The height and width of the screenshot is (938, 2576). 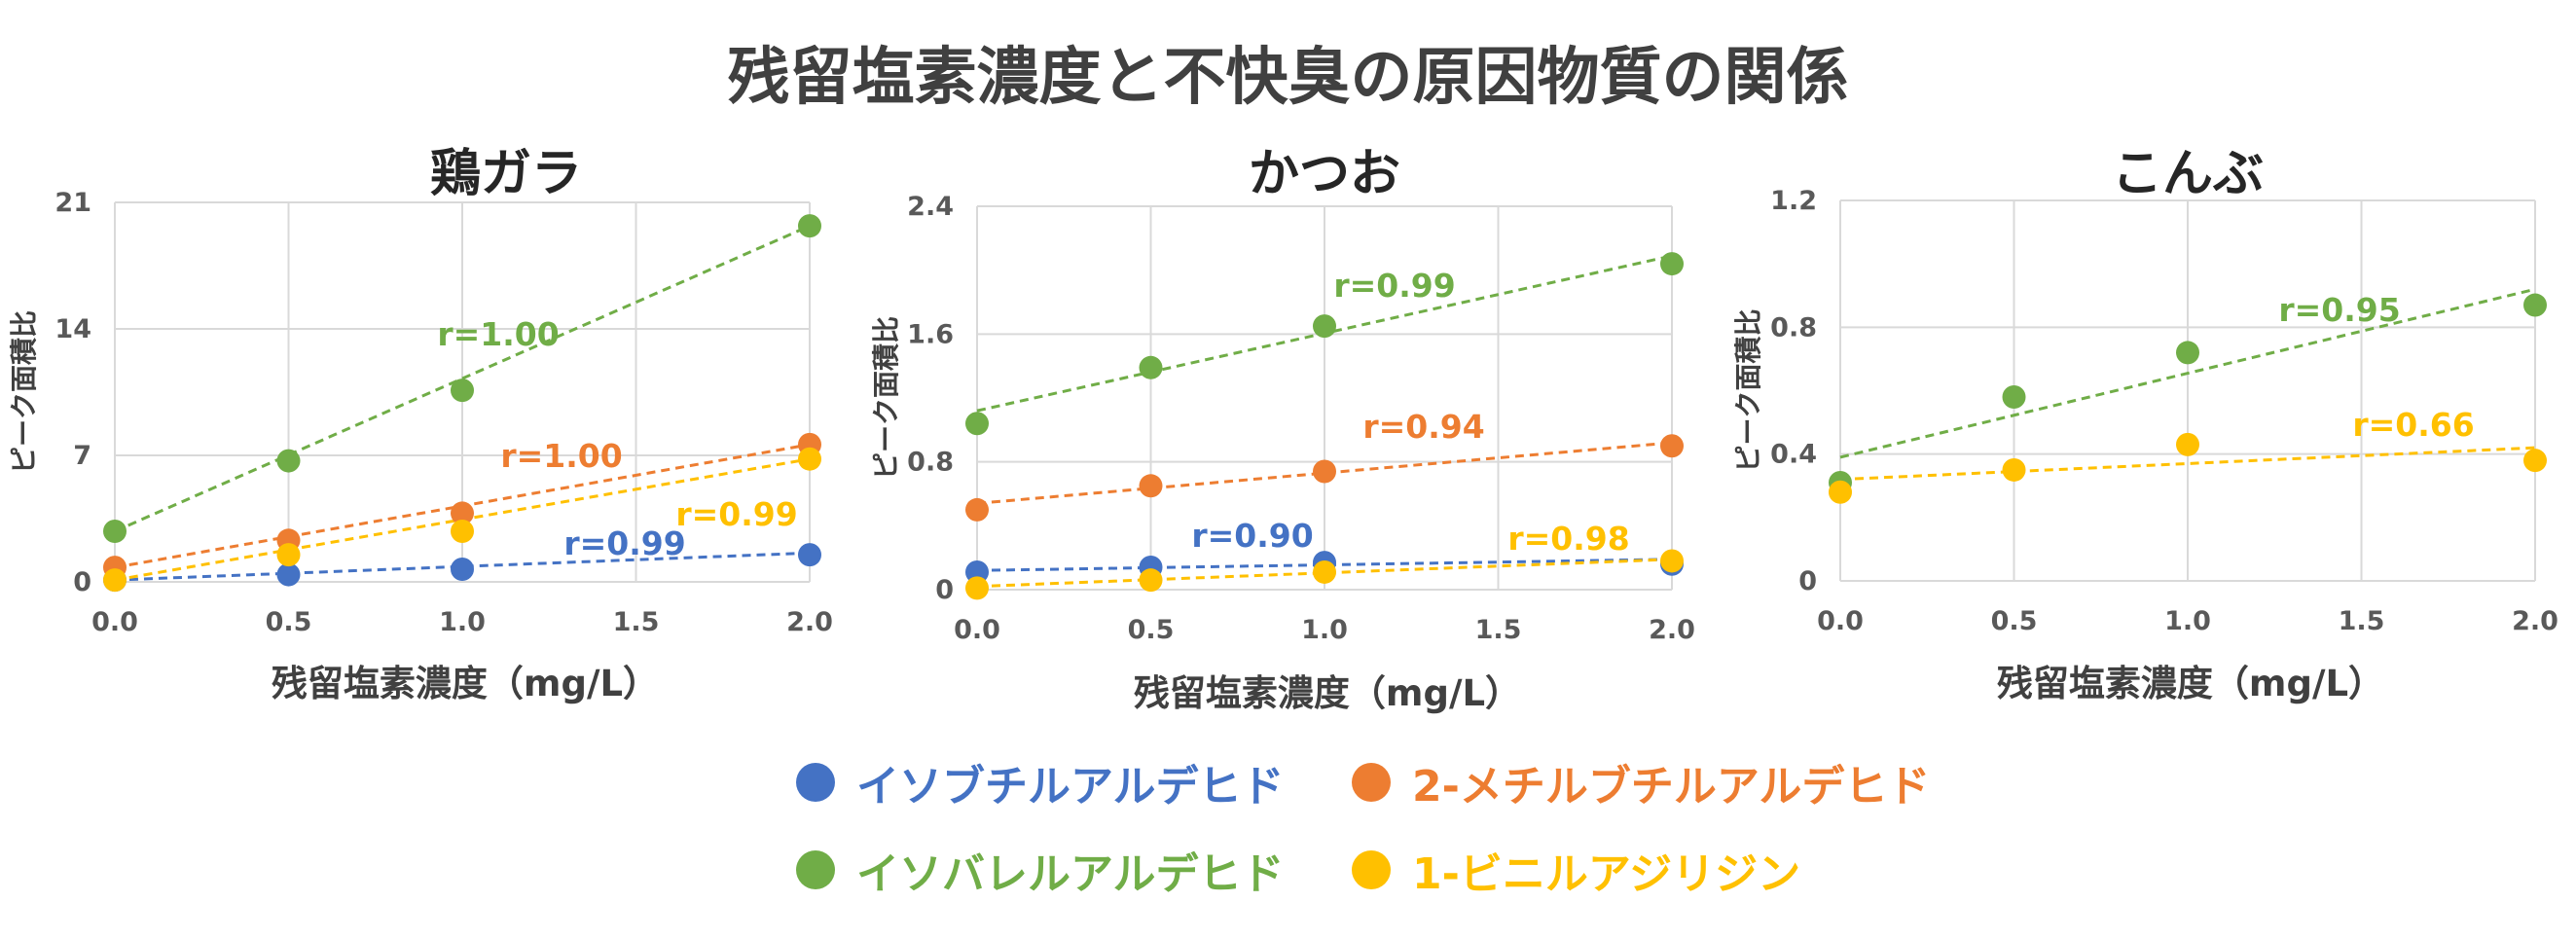 I want to click on correlation-label: r=0.98, so click(x=1568, y=539).